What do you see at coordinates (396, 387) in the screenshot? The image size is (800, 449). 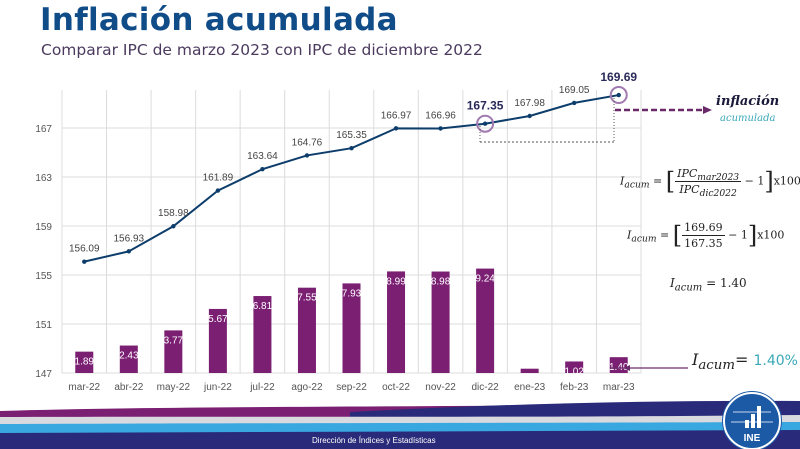 I see `x-tick-label: oct-22` at bounding box center [396, 387].